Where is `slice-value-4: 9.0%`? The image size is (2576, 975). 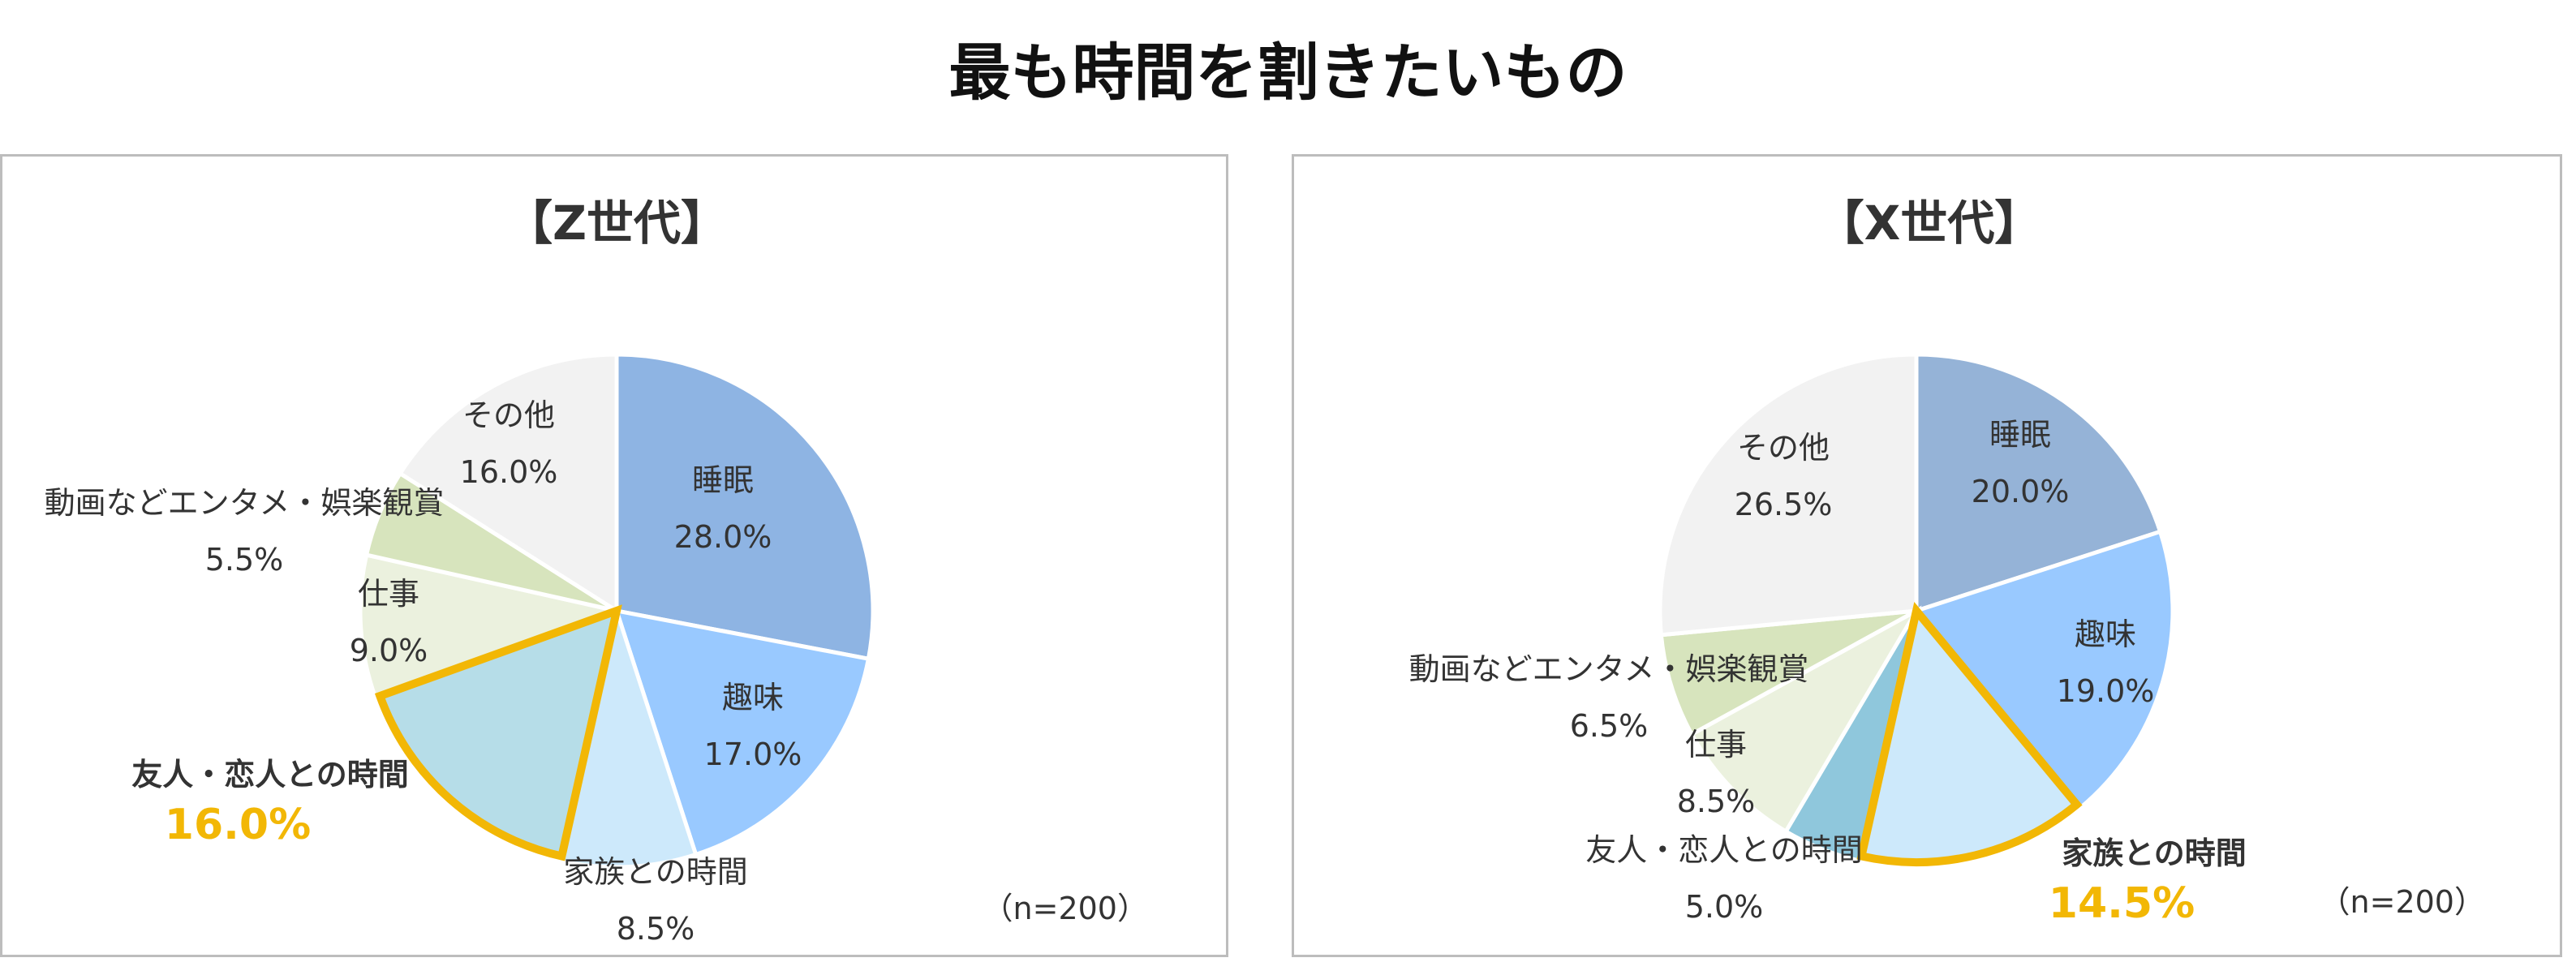 slice-value-4: 9.0% is located at coordinates (389, 650).